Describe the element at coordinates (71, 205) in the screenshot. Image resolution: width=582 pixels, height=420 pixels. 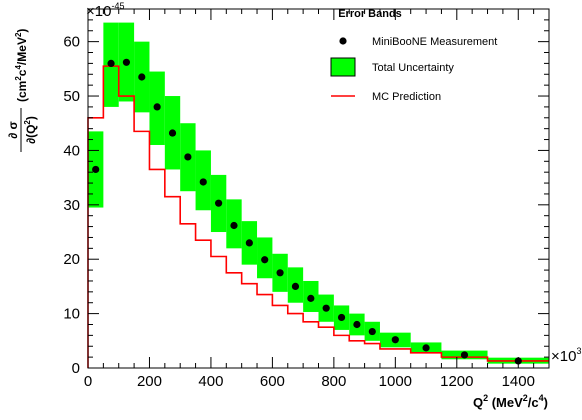
I see `y-tick-label-3: 30` at that location.